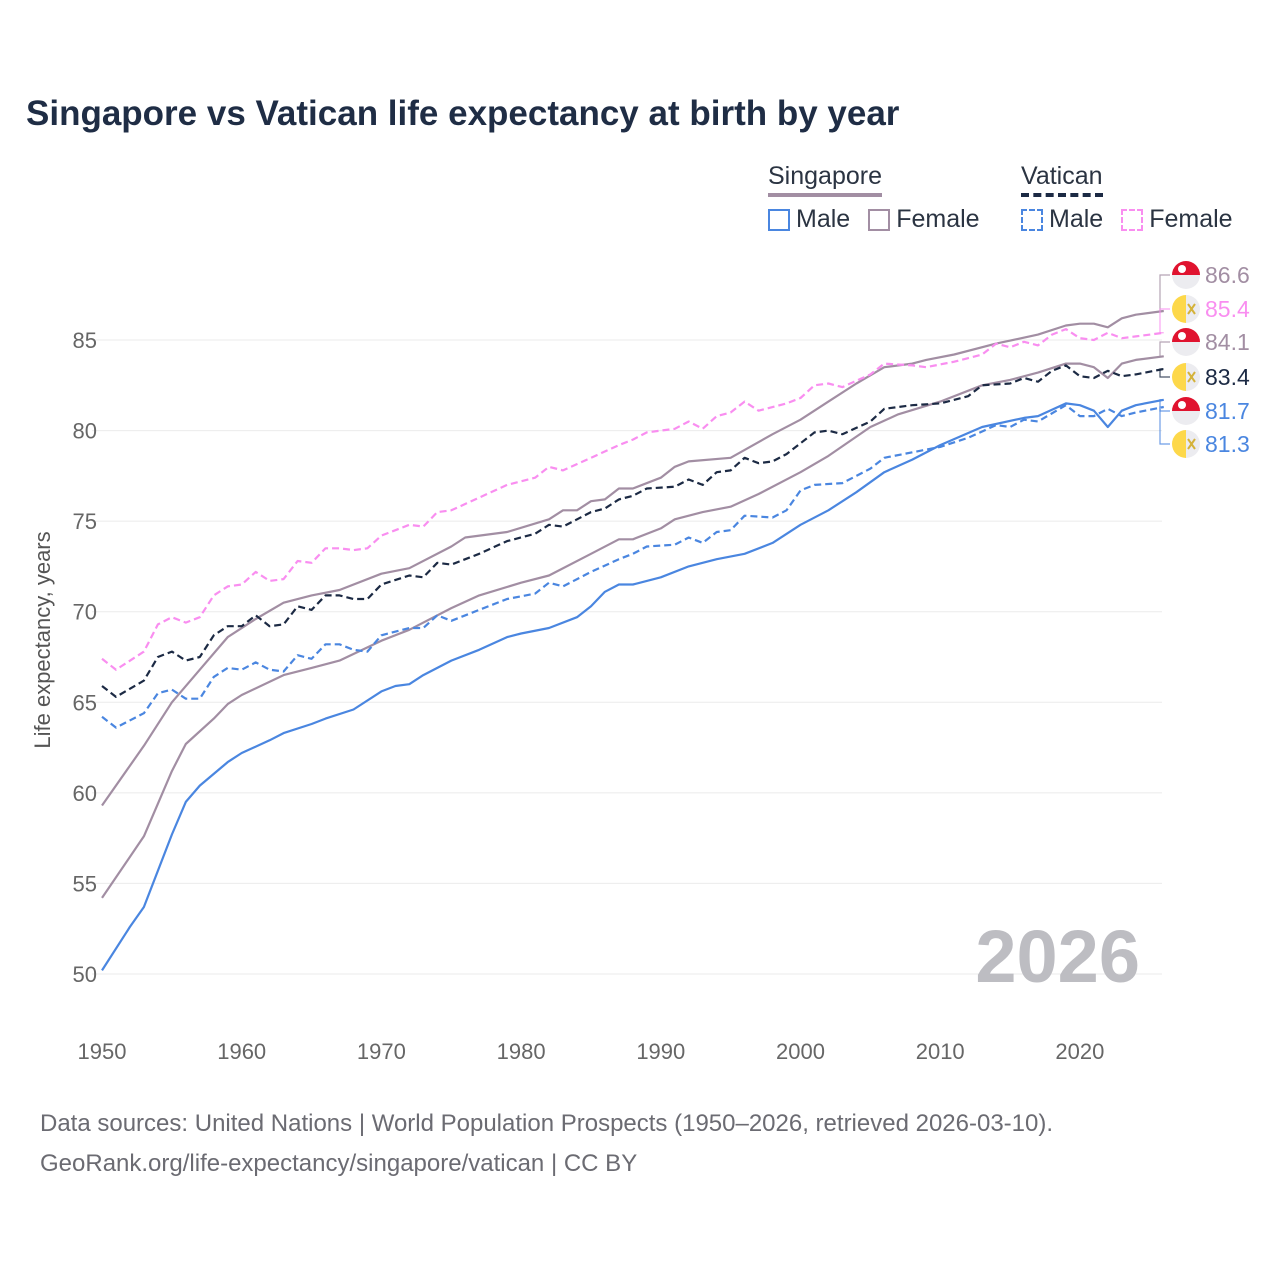 Image resolution: width=1280 pixels, height=1280 pixels. I want to click on year-watermark: 2026, so click(1057, 956).